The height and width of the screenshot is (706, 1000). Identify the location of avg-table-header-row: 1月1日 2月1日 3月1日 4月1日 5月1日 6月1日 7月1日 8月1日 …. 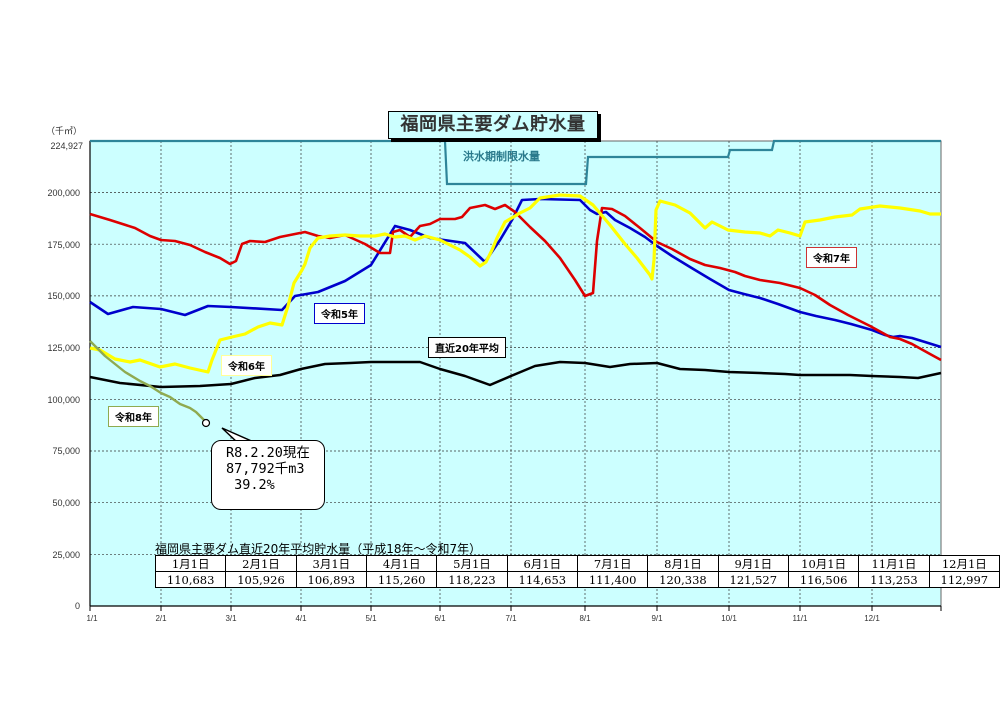
(577, 563).